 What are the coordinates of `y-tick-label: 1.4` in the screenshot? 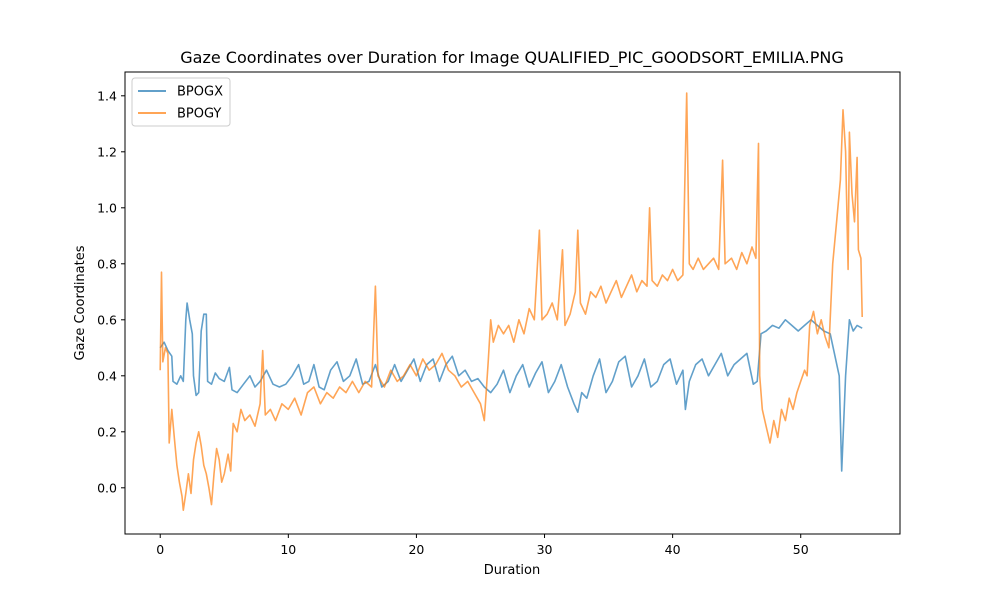 It's located at (107, 95).